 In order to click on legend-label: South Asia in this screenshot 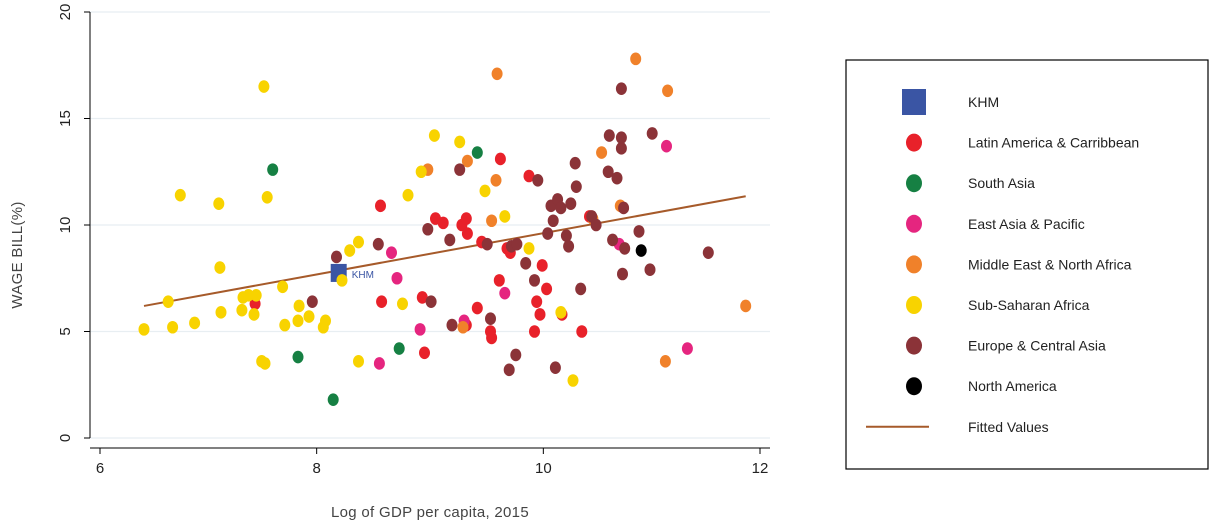, I will do `click(1001, 183)`.